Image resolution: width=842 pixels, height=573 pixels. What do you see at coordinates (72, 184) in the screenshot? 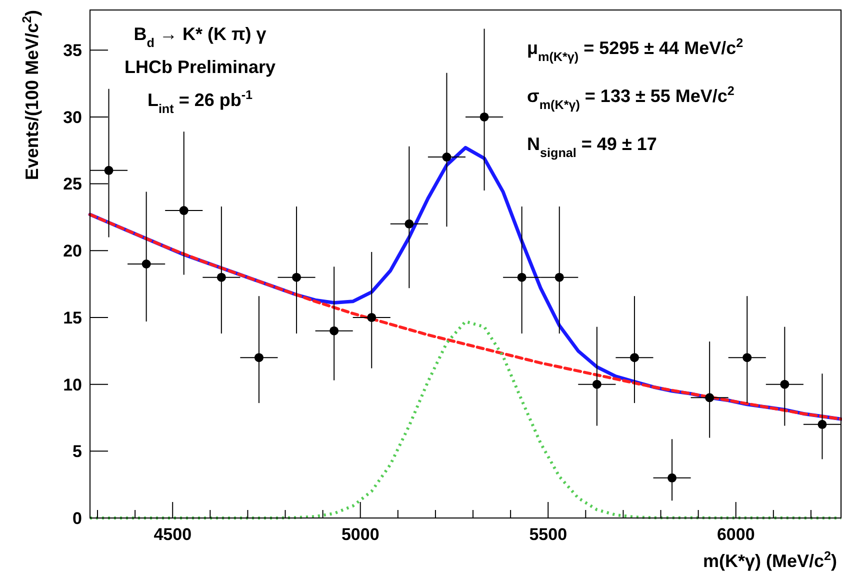
I see `y-tick-label: 25` at bounding box center [72, 184].